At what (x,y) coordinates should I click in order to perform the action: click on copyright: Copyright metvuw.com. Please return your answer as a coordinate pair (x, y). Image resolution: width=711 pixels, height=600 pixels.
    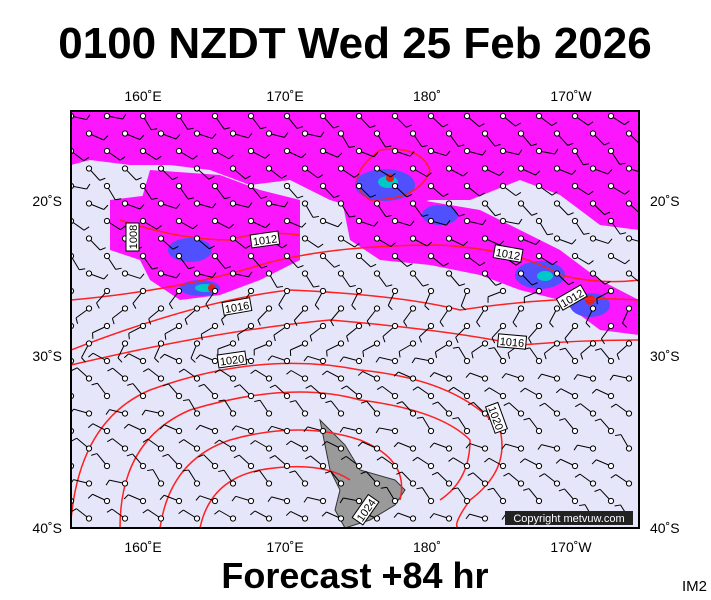
    Looking at the image, I should click on (568, 519).